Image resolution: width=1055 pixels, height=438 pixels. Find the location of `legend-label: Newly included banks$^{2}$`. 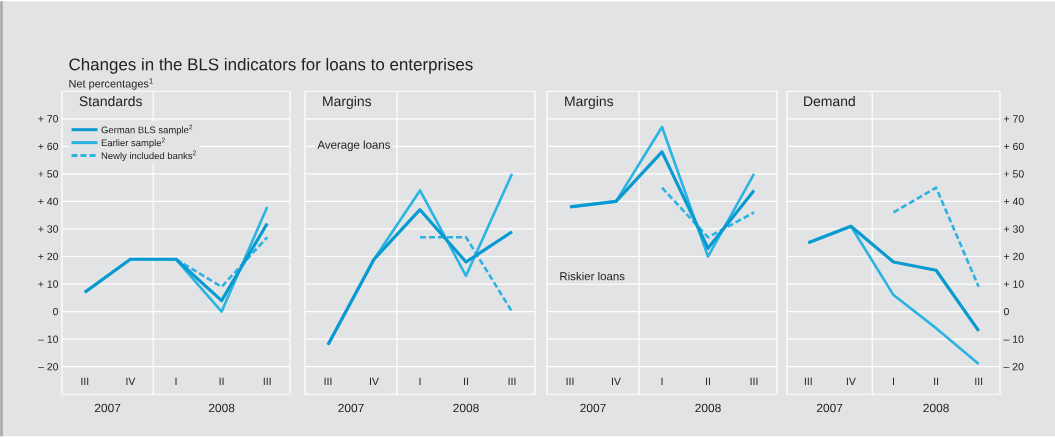

legend-label: Newly included banks$^{2}$ is located at coordinates (148, 156).